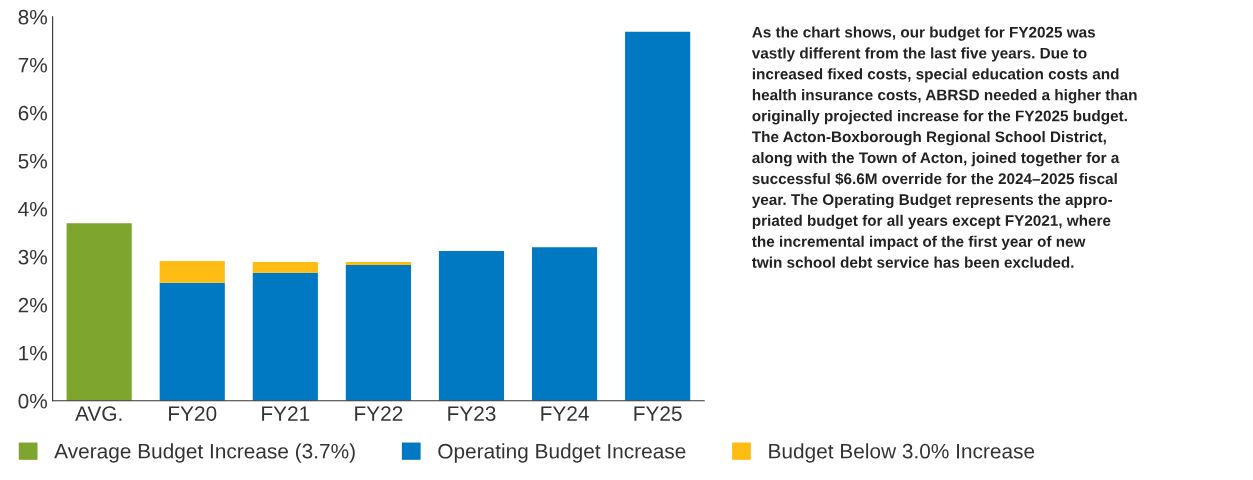 This screenshot has height=480, width=1253. What do you see at coordinates (33, 257) in the screenshot?
I see `y-tick-label: 3%` at bounding box center [33, 257].